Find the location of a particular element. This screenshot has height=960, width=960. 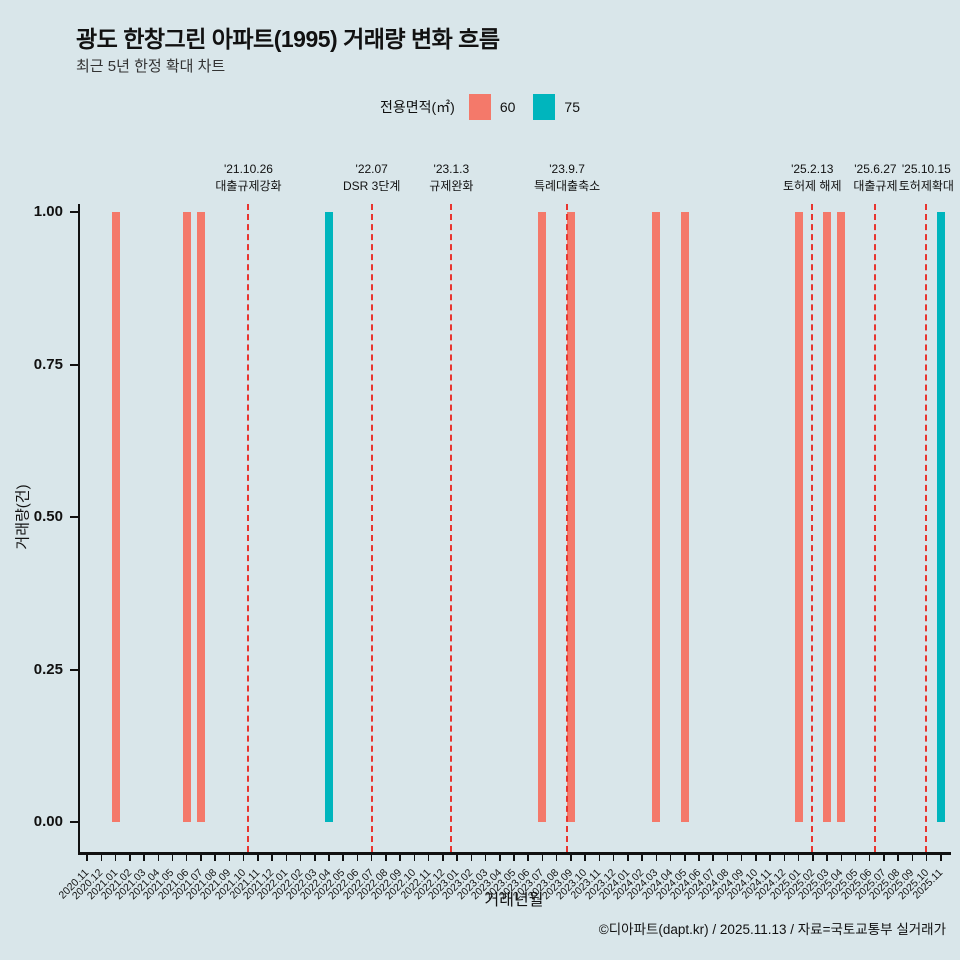

annotation-label: '25.2.13 토허제 해제 is located at coordinates (812, 178).